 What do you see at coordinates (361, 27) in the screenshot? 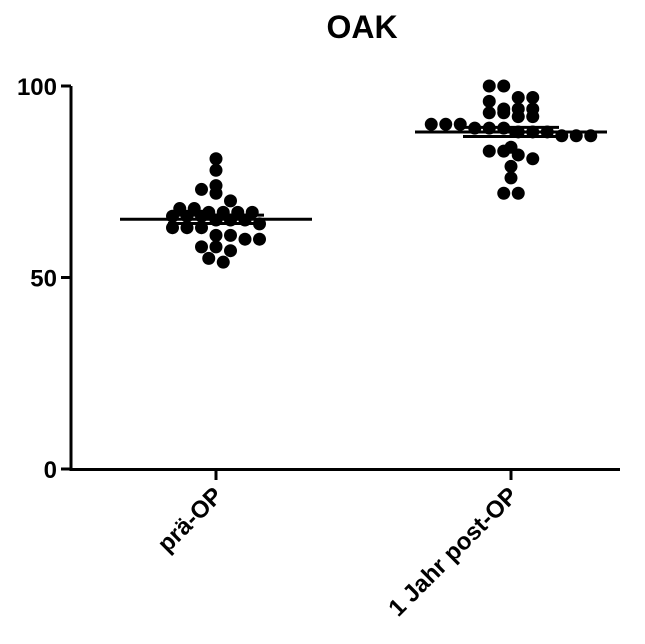
I see `chart-title: OAK` at bounding box center [361, 27].